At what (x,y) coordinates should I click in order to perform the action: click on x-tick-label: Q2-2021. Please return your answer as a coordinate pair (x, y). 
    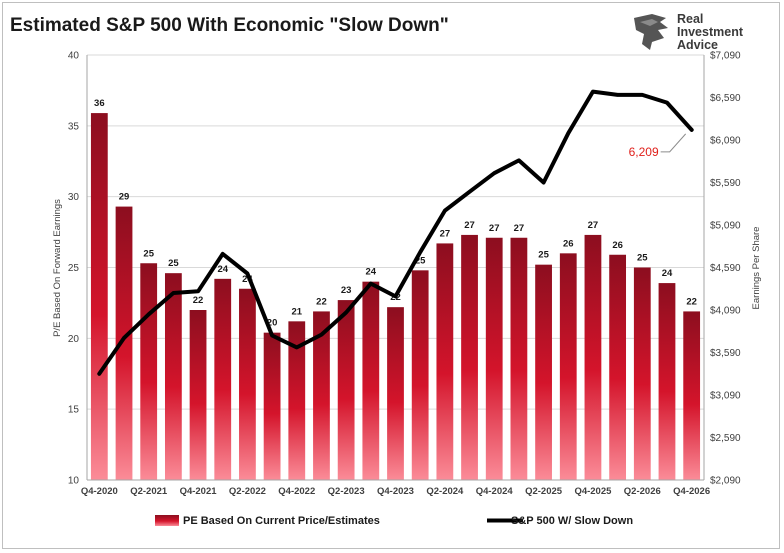
    Looking at the image, I should click on (149, 491).